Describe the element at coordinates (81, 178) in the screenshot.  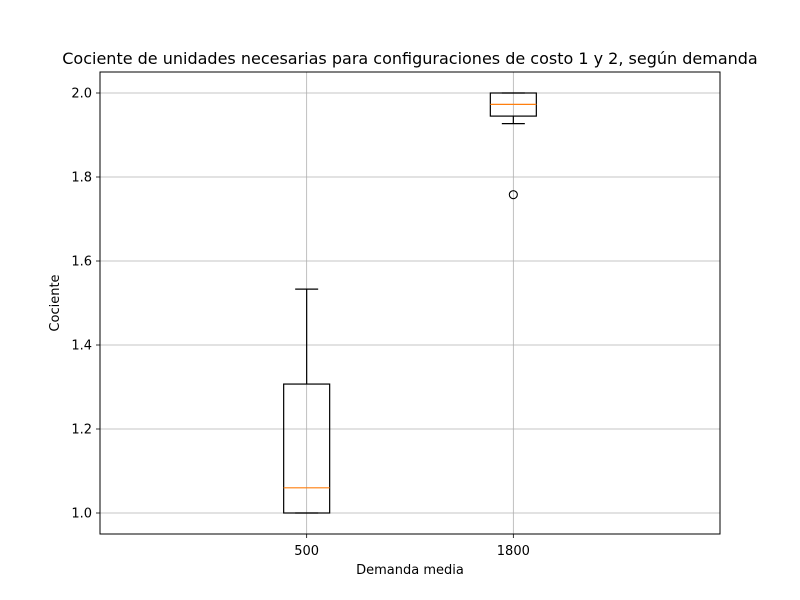
I see `y-tick-label: 1.8` at that location.